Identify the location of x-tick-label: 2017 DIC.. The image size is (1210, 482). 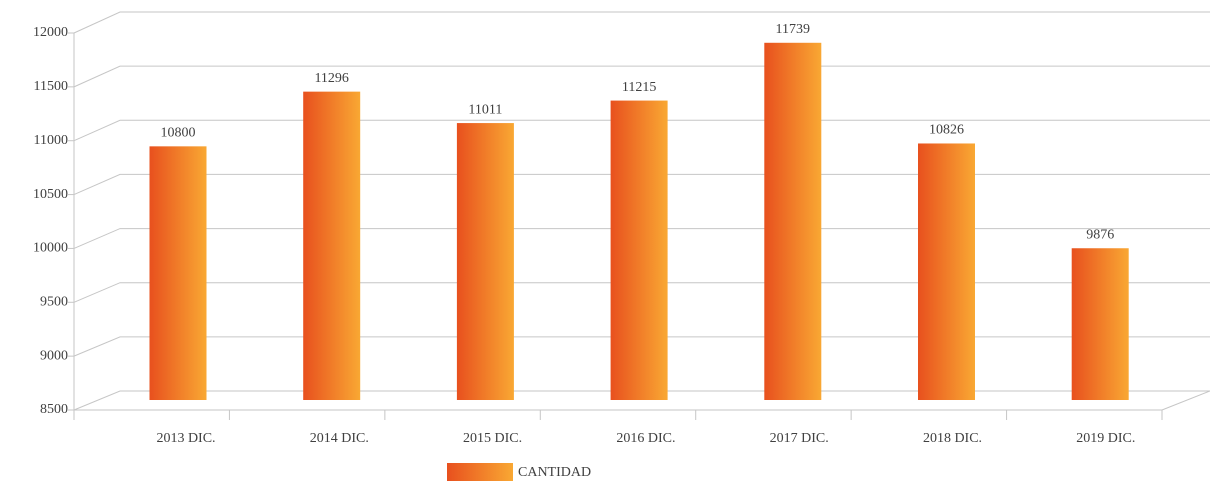
(799, 438).